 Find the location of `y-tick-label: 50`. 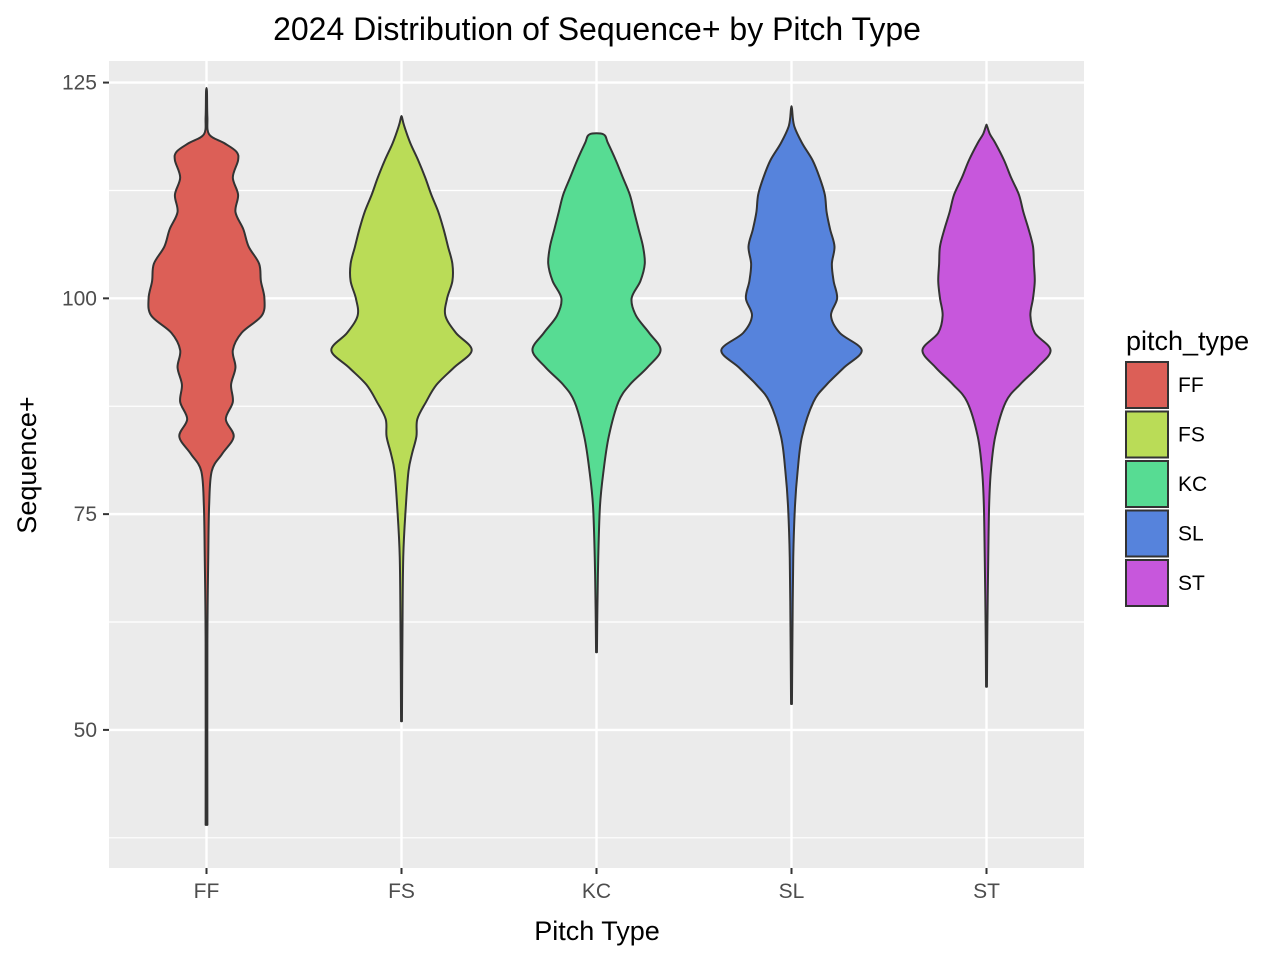

y-tick-label: 50 is located at coordinates (85, 730).